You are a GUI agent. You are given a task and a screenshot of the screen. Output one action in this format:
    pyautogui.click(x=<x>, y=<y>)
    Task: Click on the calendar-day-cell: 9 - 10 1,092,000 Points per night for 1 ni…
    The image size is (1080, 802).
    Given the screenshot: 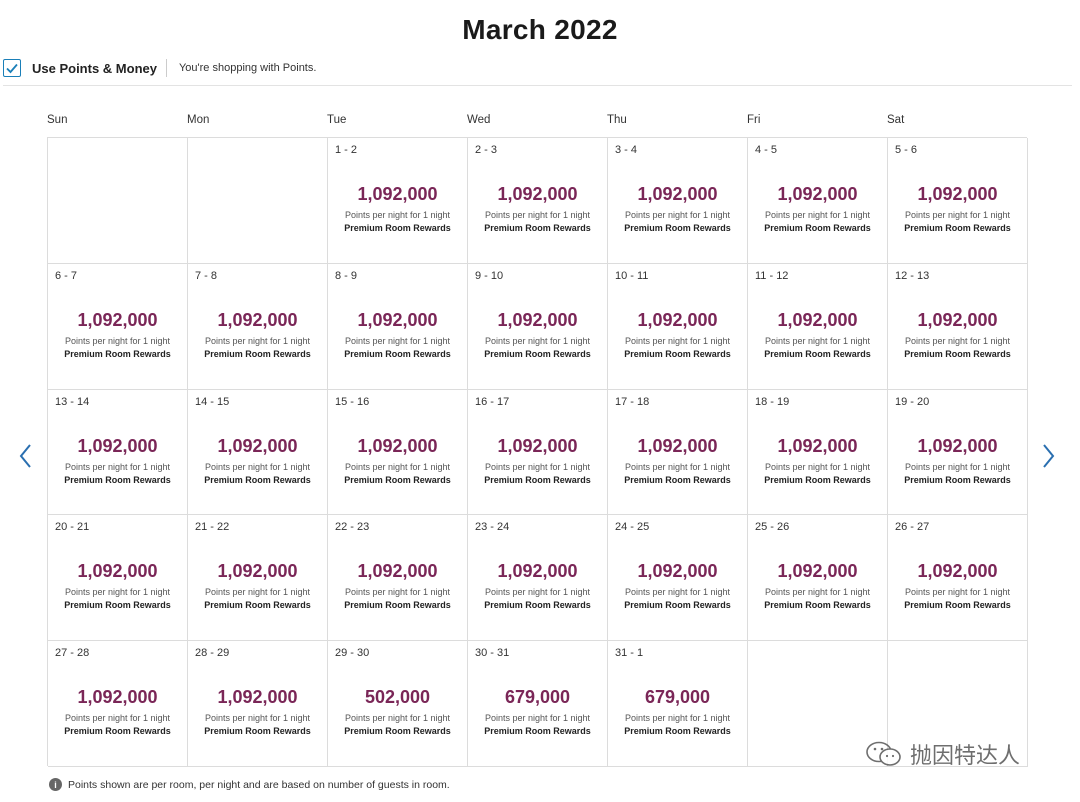 What is the action you would take?
    pyautogui.click(x=538, y=326)
    